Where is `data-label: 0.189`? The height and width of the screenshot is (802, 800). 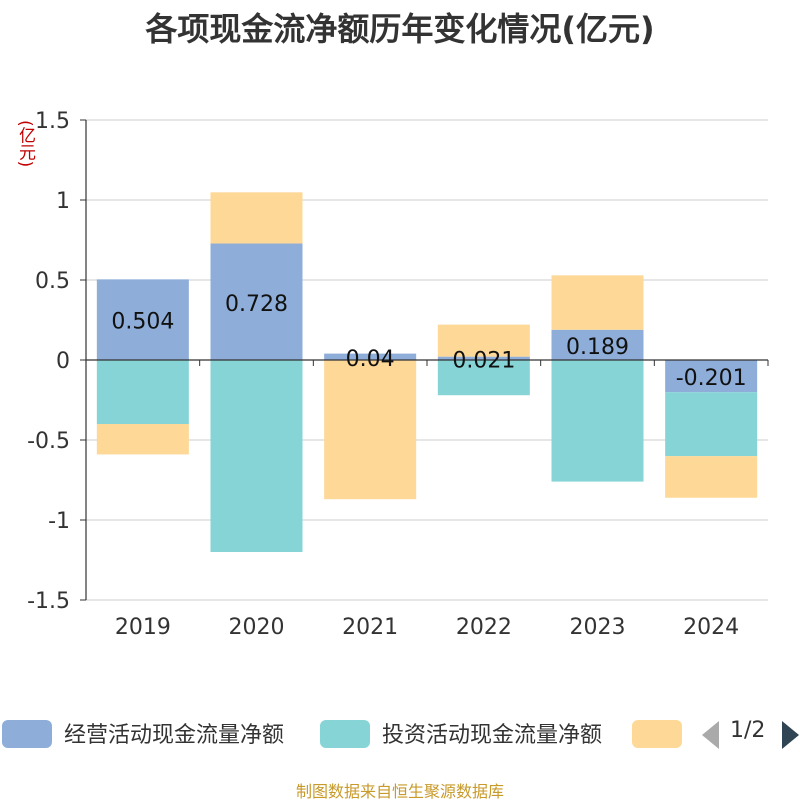
data-label: 0.189 is located at coordinates (597, 347).